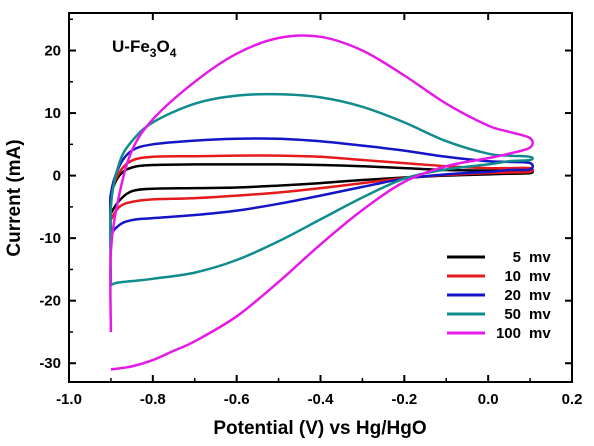 This screenshot has width=594, height=446. I want to click on sample-label: U-Fe3O4, so click(144, 48).